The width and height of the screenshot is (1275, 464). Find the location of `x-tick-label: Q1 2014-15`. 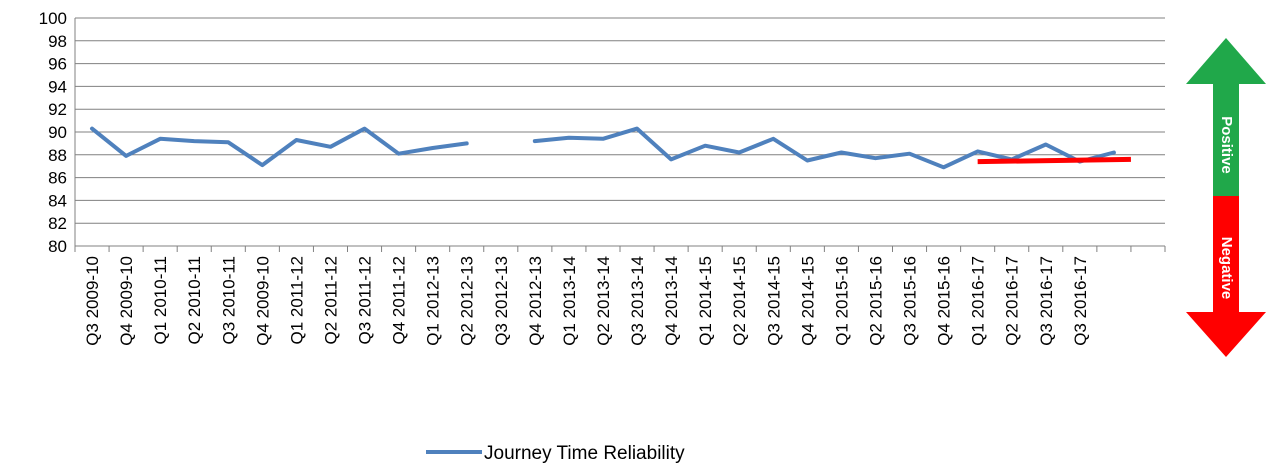

x-tick-label: Q1 2014-15 is located at coordinates (705, 301).